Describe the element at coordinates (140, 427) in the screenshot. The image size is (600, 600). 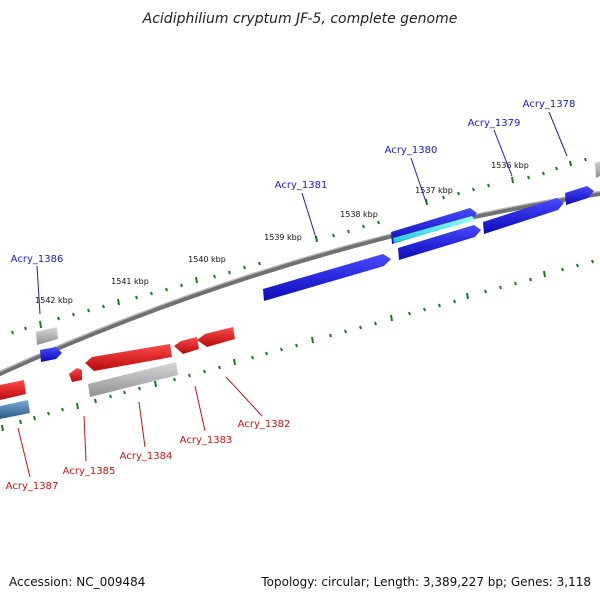
I see `reverse-callout-lines` at that location.